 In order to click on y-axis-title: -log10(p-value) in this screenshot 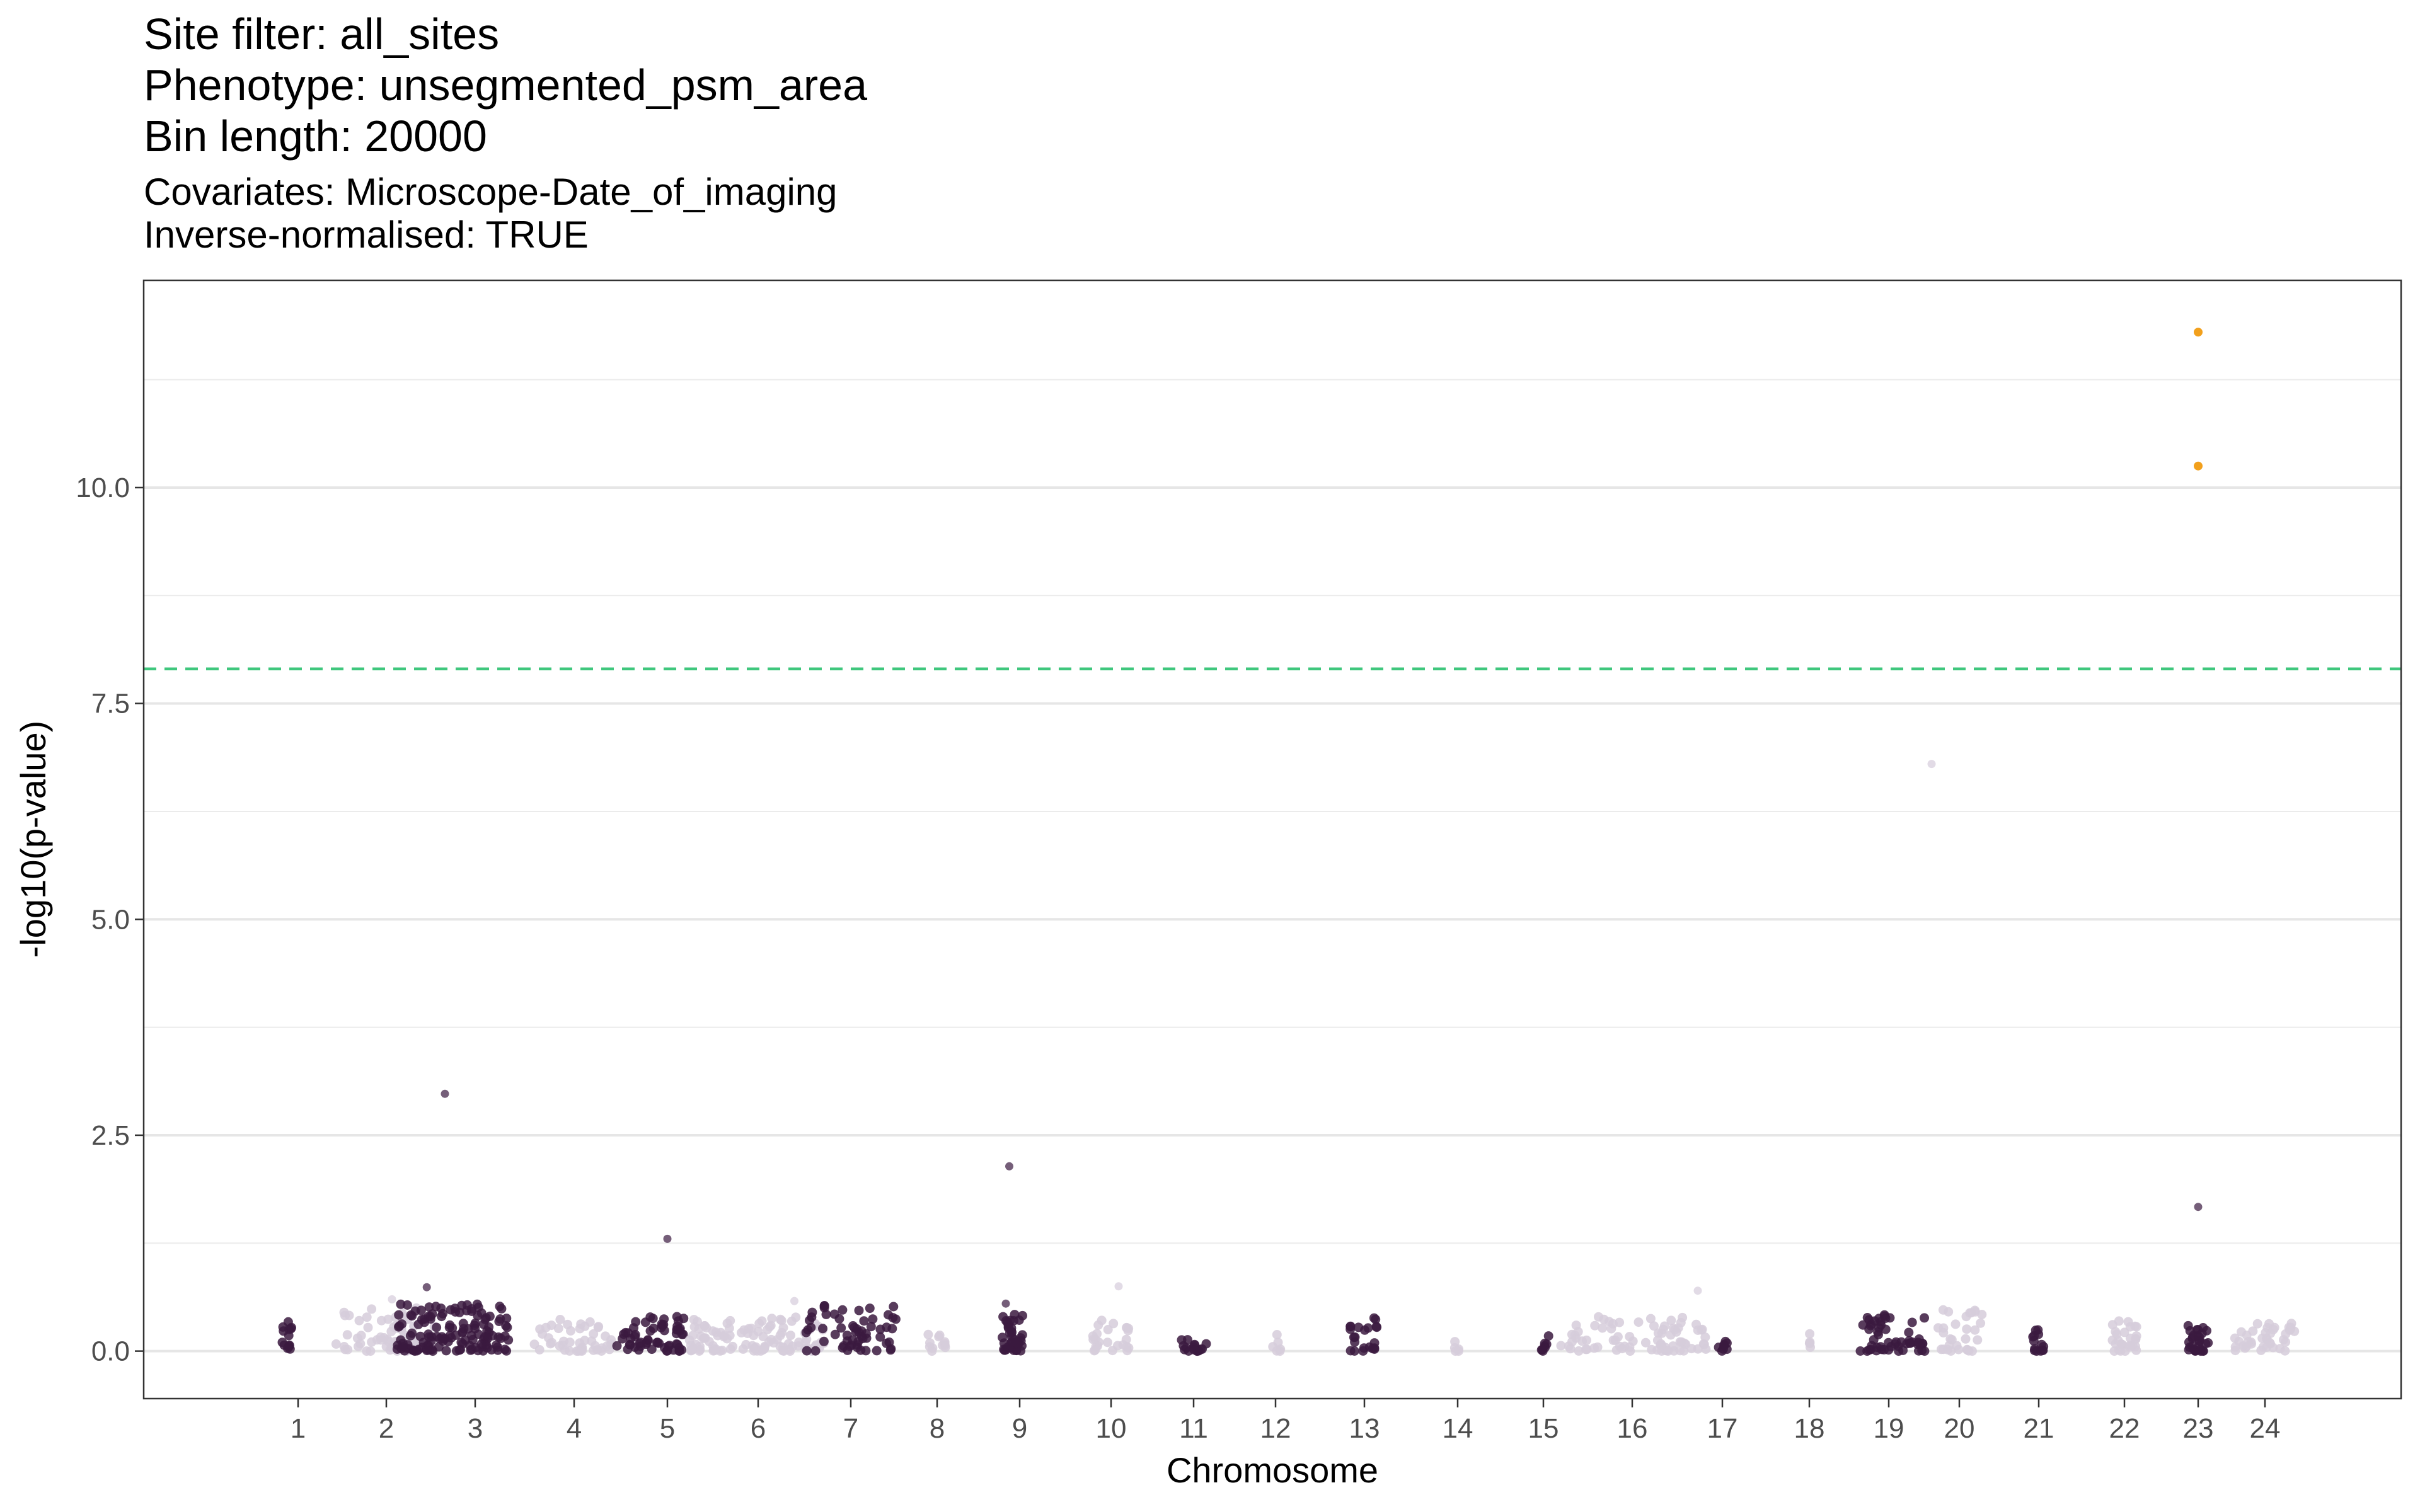, I will do `click(33, 839)`.